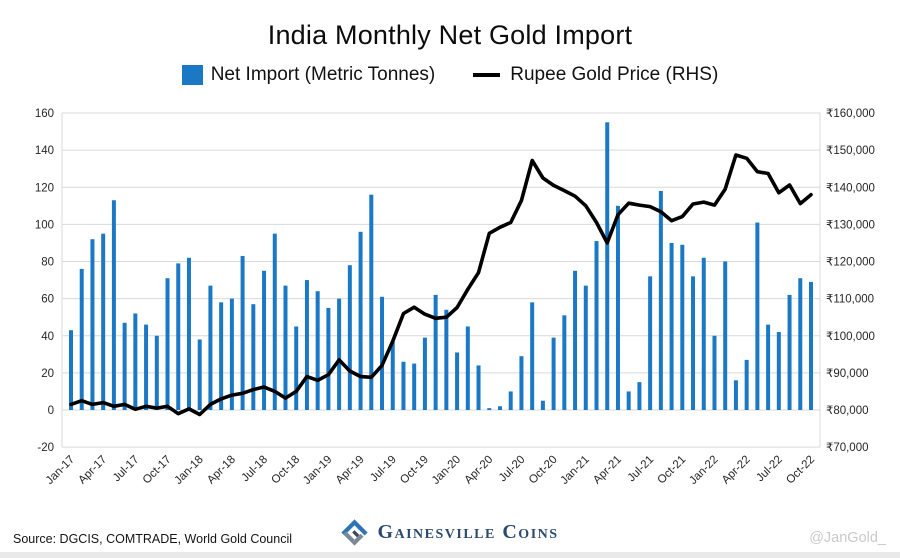  Describe the element at coordinates (92, 470) in the screenshot. I see `svg-text: Apr-17` at that location.